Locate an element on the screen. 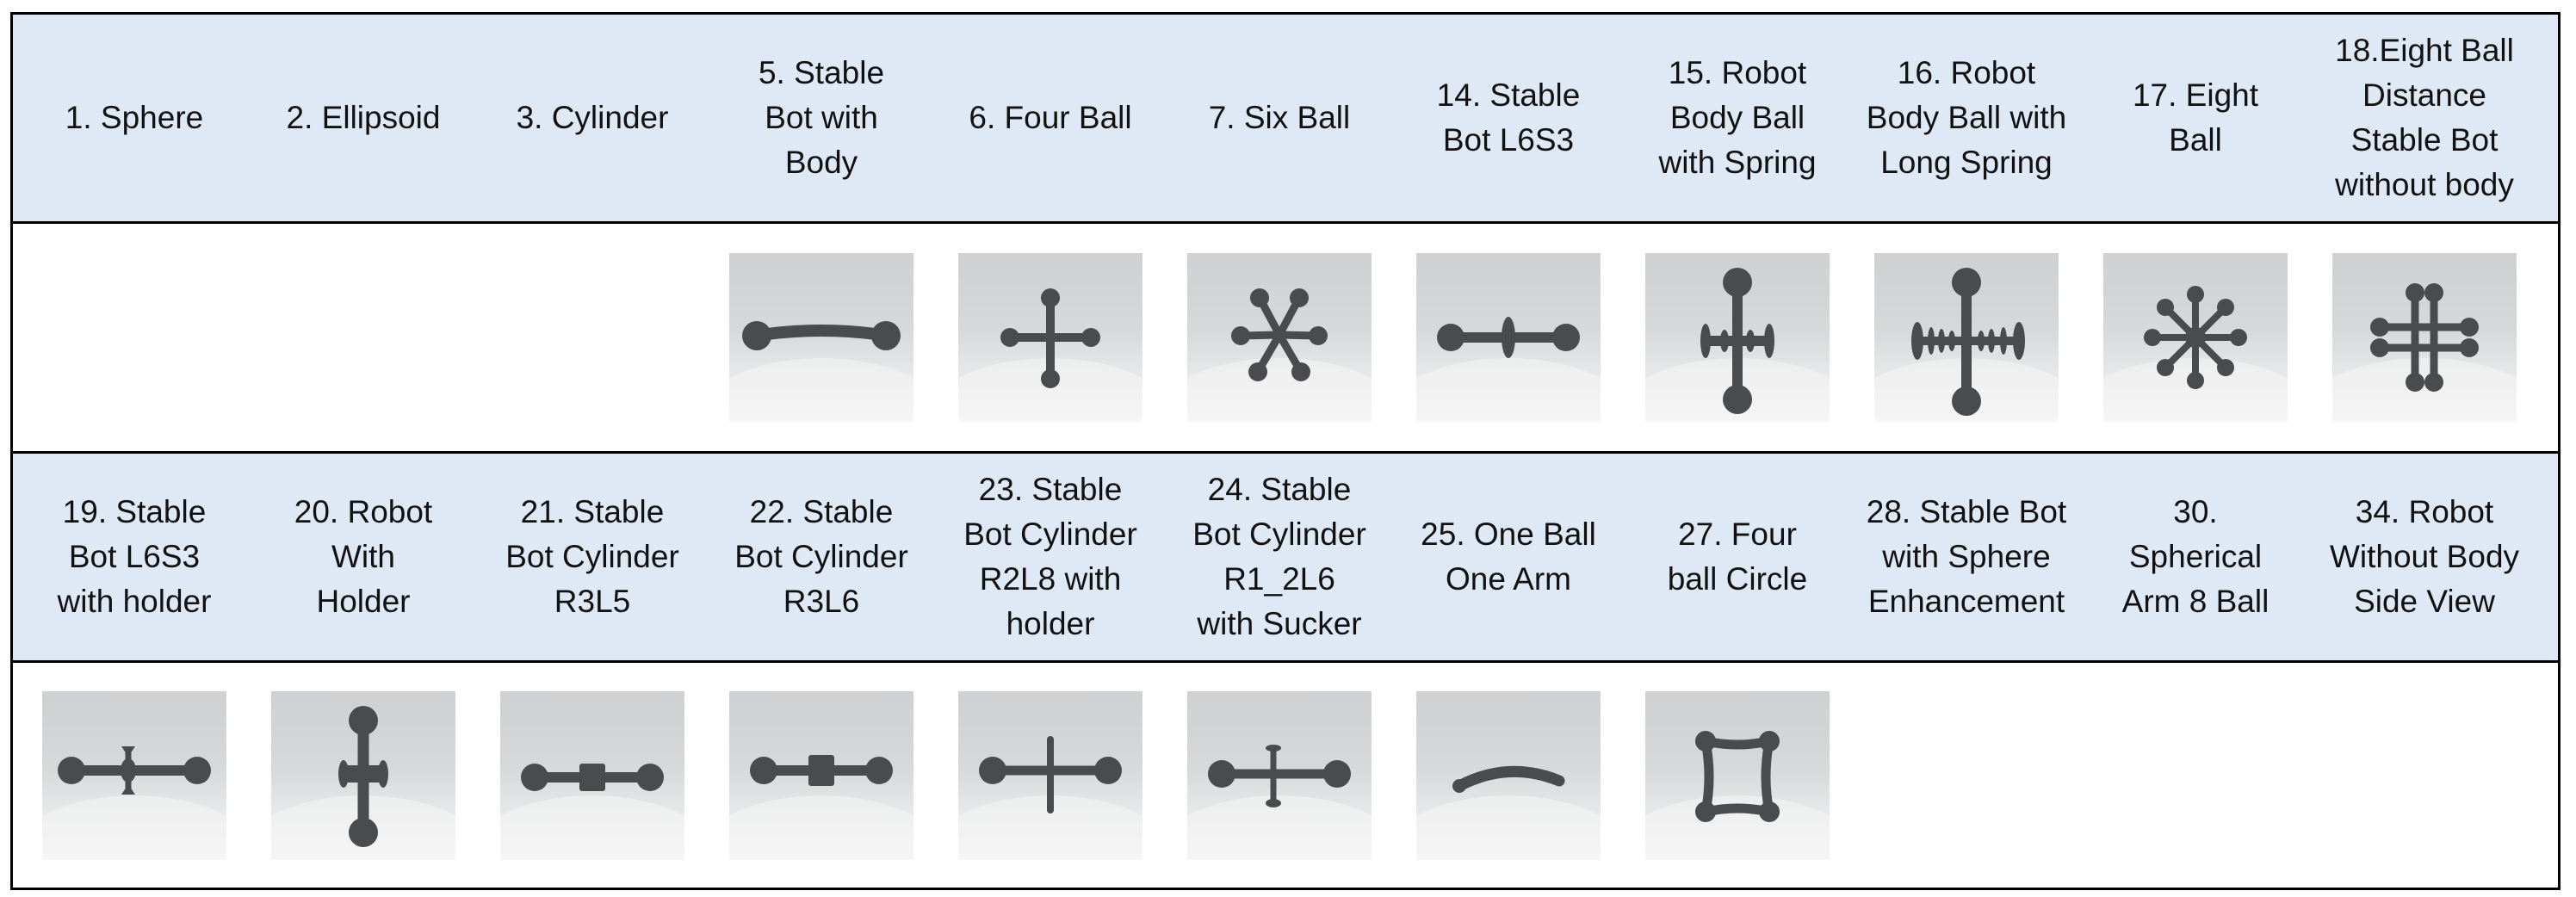 This screenshot has width=2576, height=897. header-cell: 28. Stable Bot with Sphere Enhancement is located at coordinates (1967, 557).